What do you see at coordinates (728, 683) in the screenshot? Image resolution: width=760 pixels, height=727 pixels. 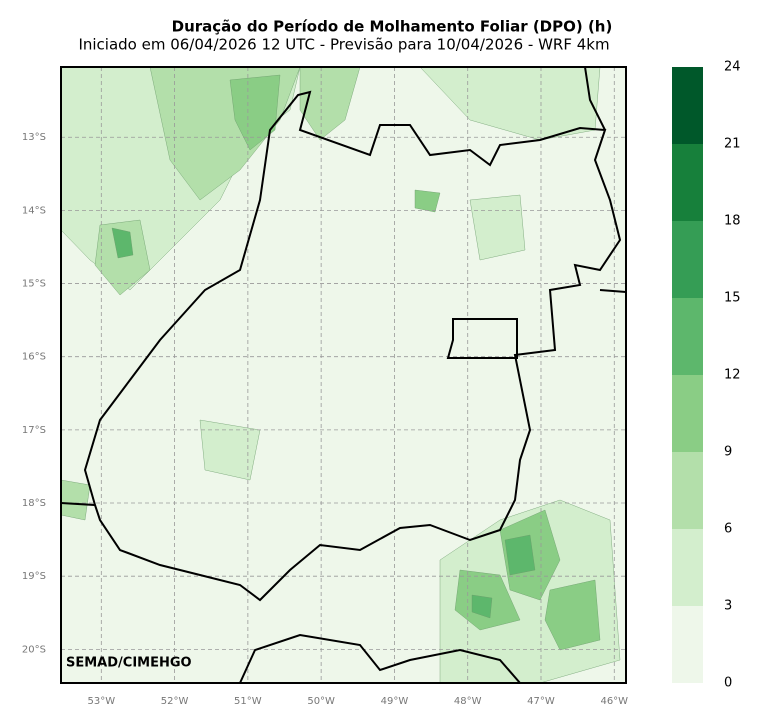 I see `colorbar-tick-label: 0` at bounding box center [728, 683].